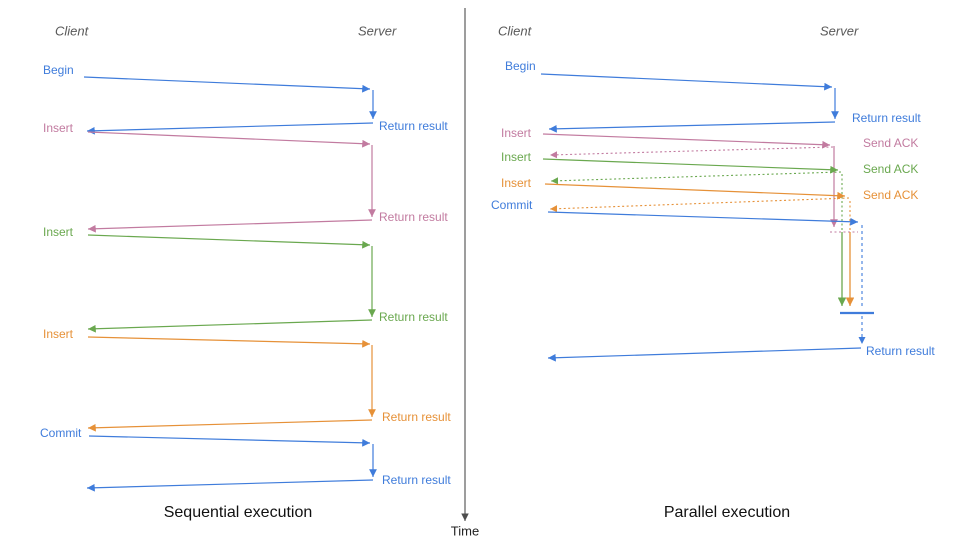  What do you see at coordinates (704, 354) in the screenshot?
I see `par-final-response-line` at bounding box center [704, 354].